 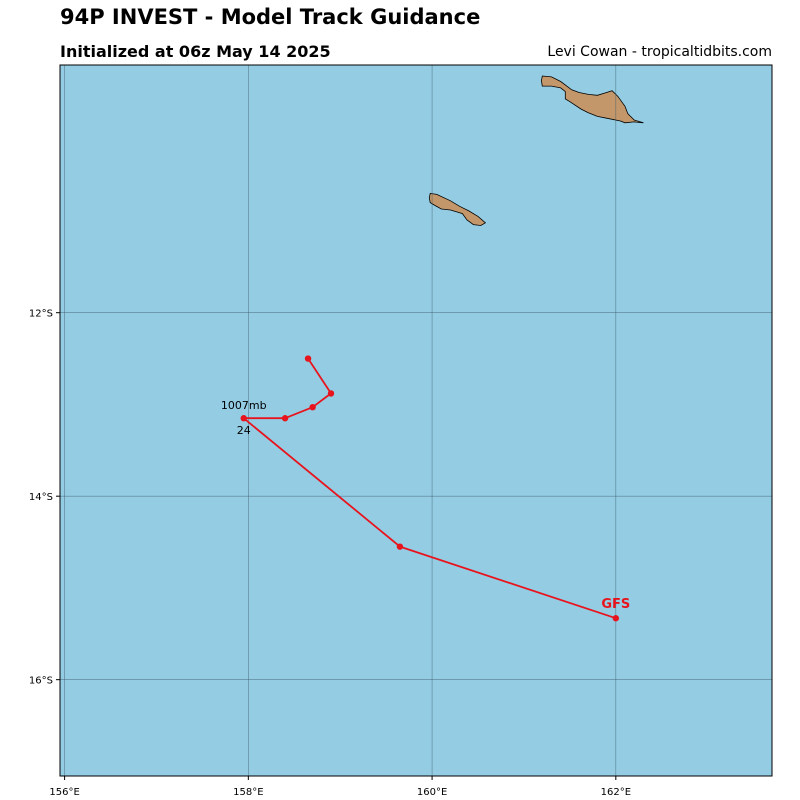 What do you see at coordinates (659, 52) in the screenshot?
I see `credit-text: Levi Cowan - tropicaltidbits.com` at bounding box center [659, 52].